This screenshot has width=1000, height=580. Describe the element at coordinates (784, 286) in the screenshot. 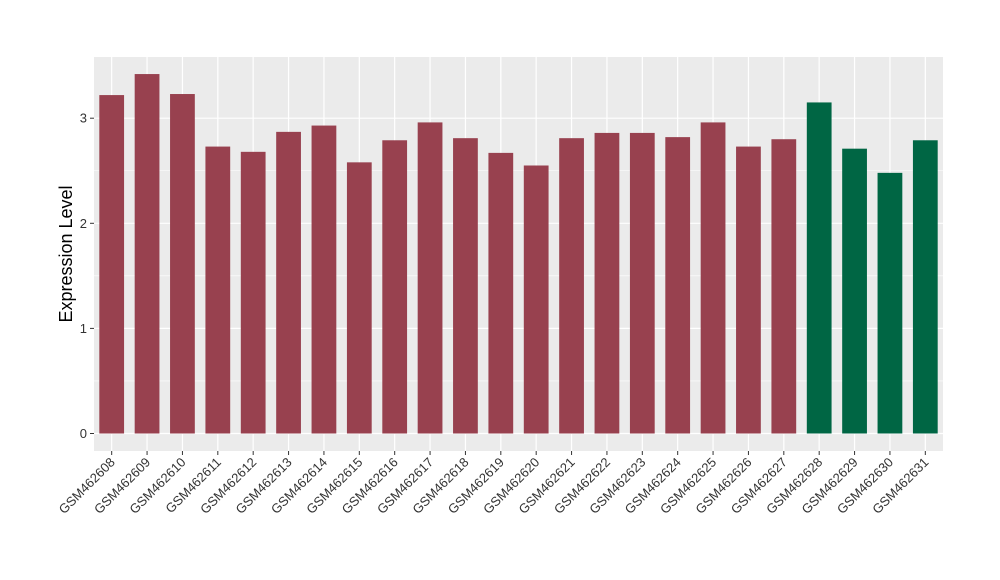

I see `bar-GSM462627` at that location.